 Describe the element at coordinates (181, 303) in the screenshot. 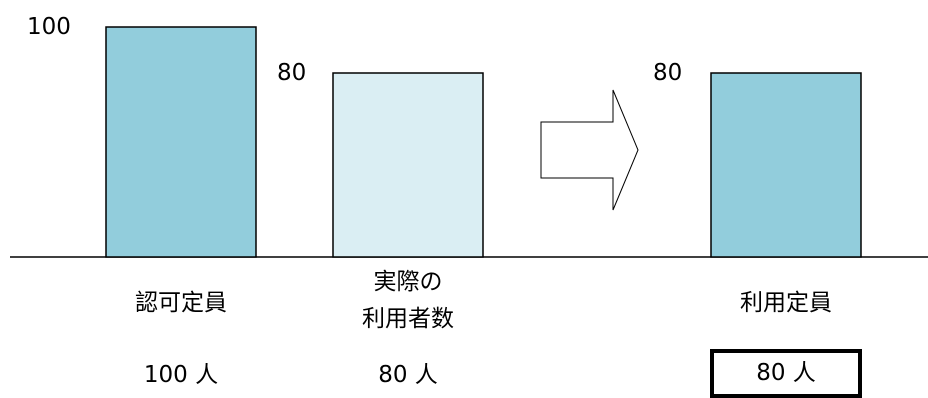

I see `category-label-ninka: 認可定員` at that location.